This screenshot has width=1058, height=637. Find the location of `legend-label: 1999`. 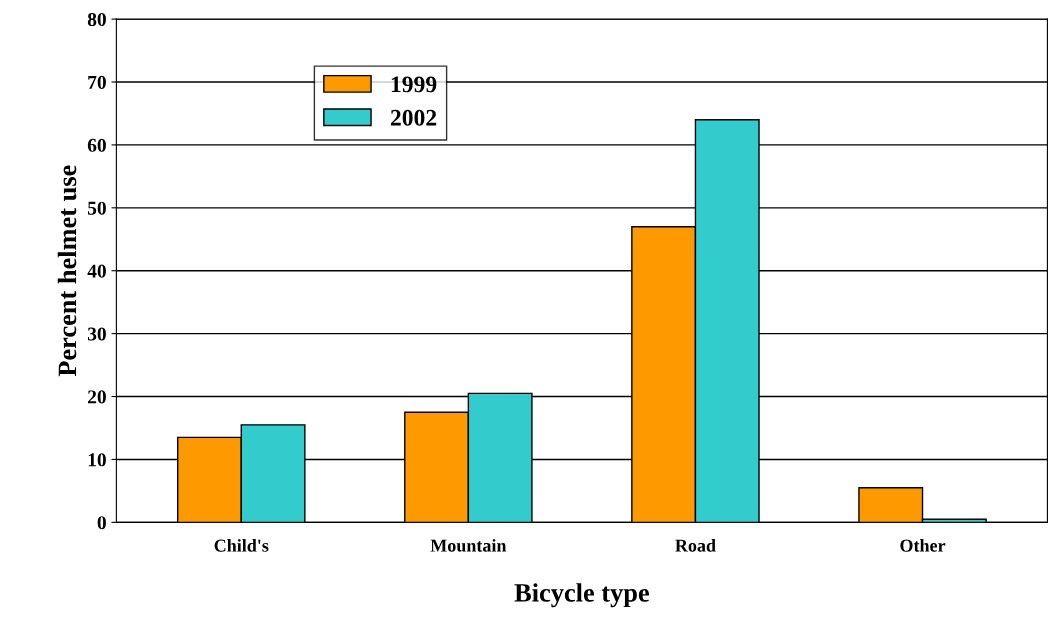

legend-label: 1999 is located at coordinates (414, 84).